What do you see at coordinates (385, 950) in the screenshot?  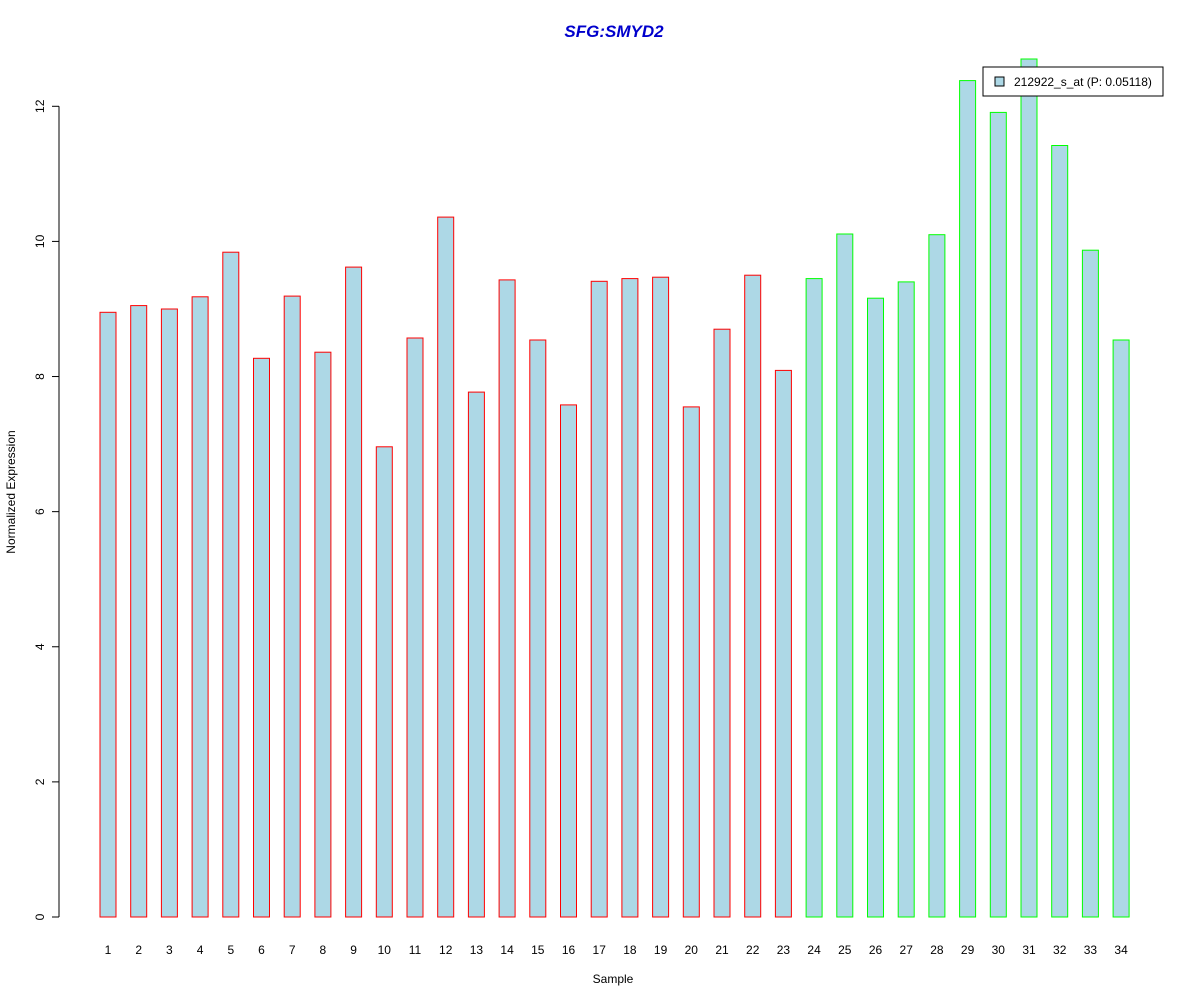 I see `x-tick-label: 10` at bounding box center [385, 950].